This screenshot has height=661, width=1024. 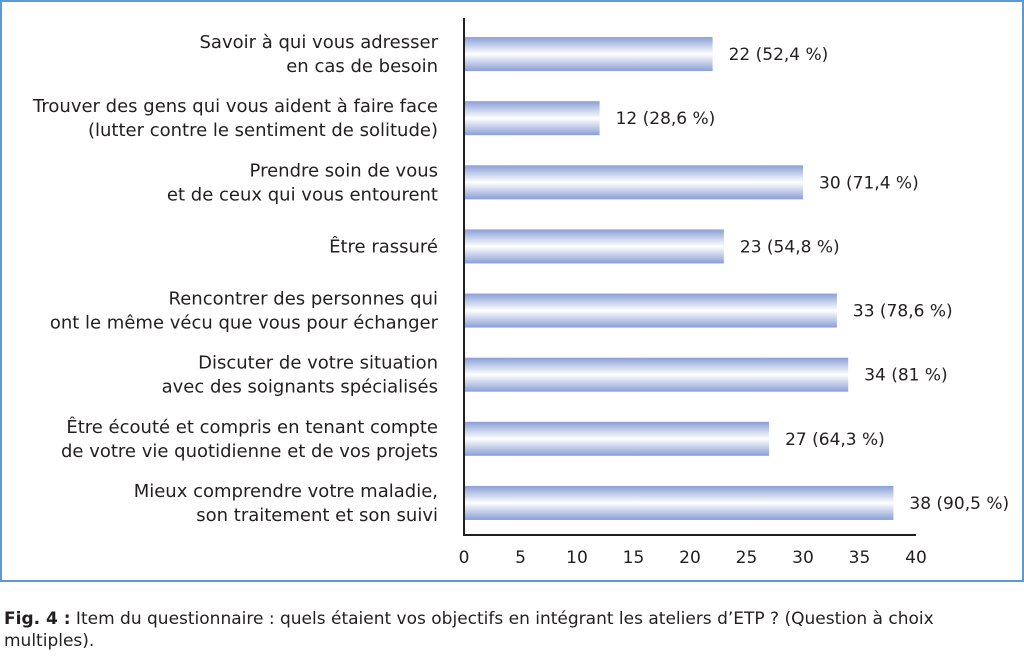 What do you see at coordinates (317, 515) in the screenshot?
I see `category-label: son traitement et son suivi` at bounding box center [317, 515].